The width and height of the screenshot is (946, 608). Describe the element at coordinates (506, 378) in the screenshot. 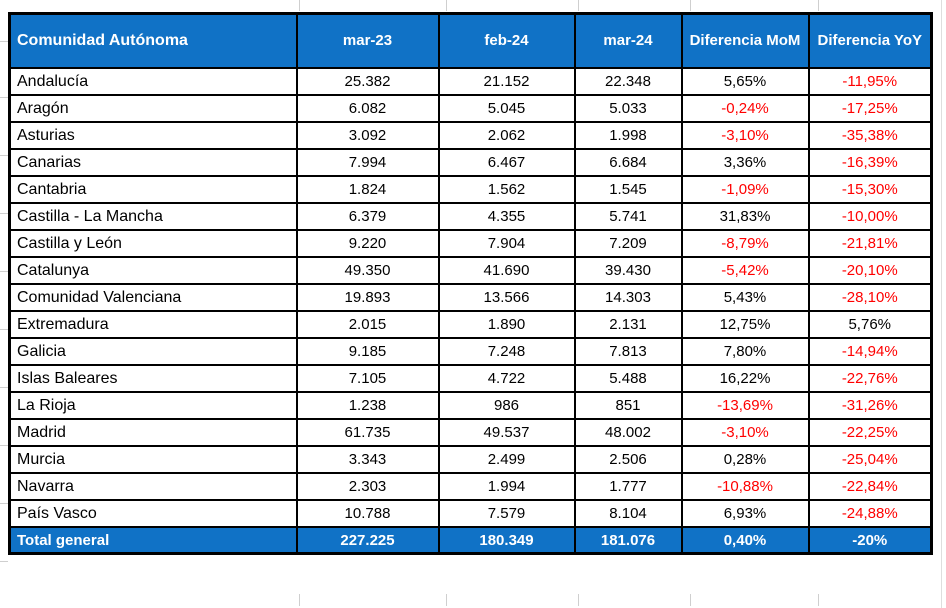

I see `feb24-cell: 4.722` at that location.